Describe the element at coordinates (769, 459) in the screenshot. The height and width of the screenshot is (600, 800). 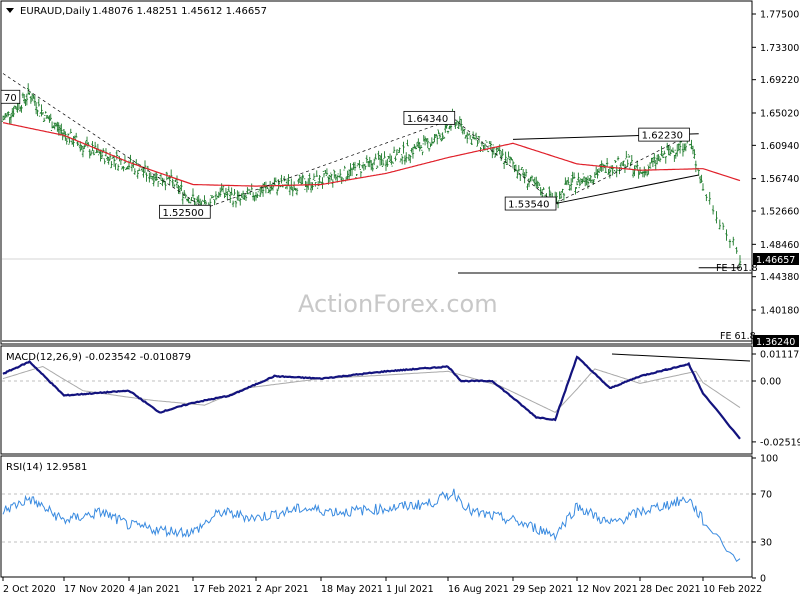
I see `rsi-y-tick-label: 100` at that location.